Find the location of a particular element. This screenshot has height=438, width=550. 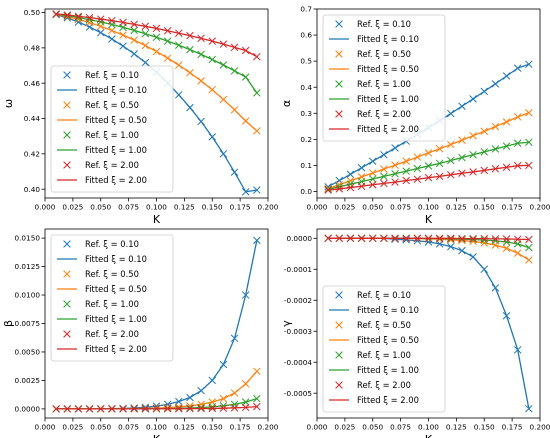

x-tick-label: 0.000 is located at coordinates (317, 427).